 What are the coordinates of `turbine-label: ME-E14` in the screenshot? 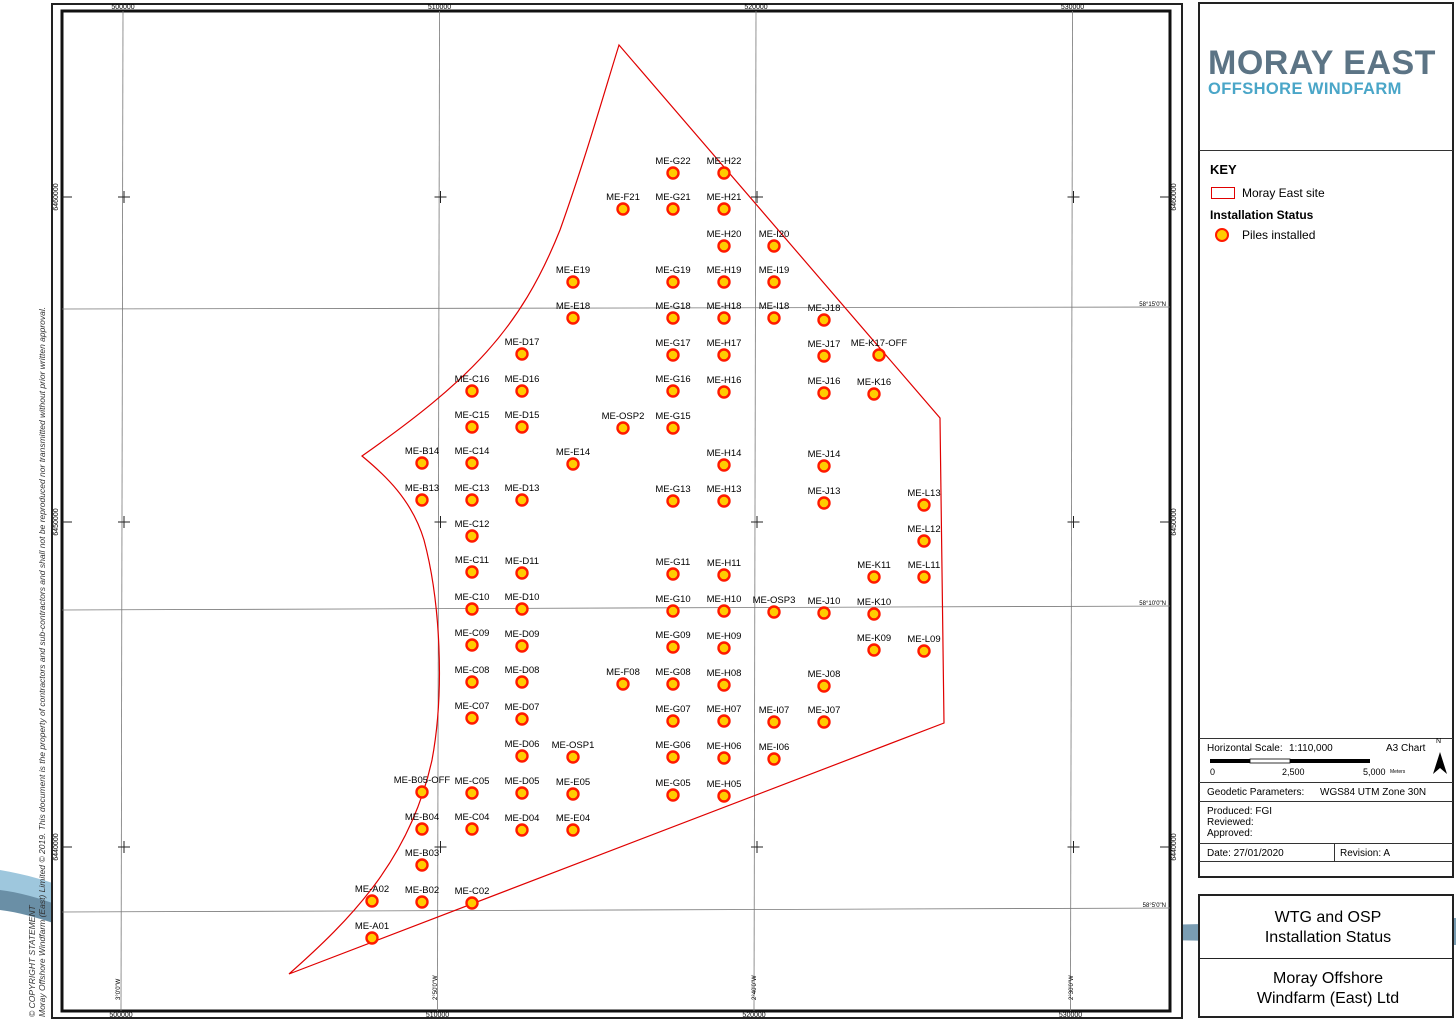 It's located at (573, 452).